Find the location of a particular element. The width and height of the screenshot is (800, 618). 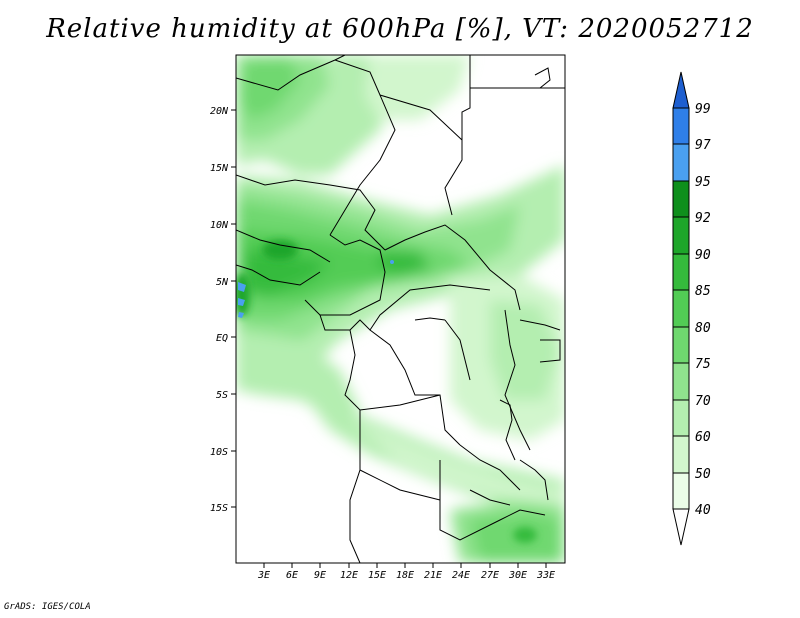

longitude-axis: 3E 6E 9E 12E 15E 18E 21E 24E 27E 30E 33E is located at coordinates (406, 572).